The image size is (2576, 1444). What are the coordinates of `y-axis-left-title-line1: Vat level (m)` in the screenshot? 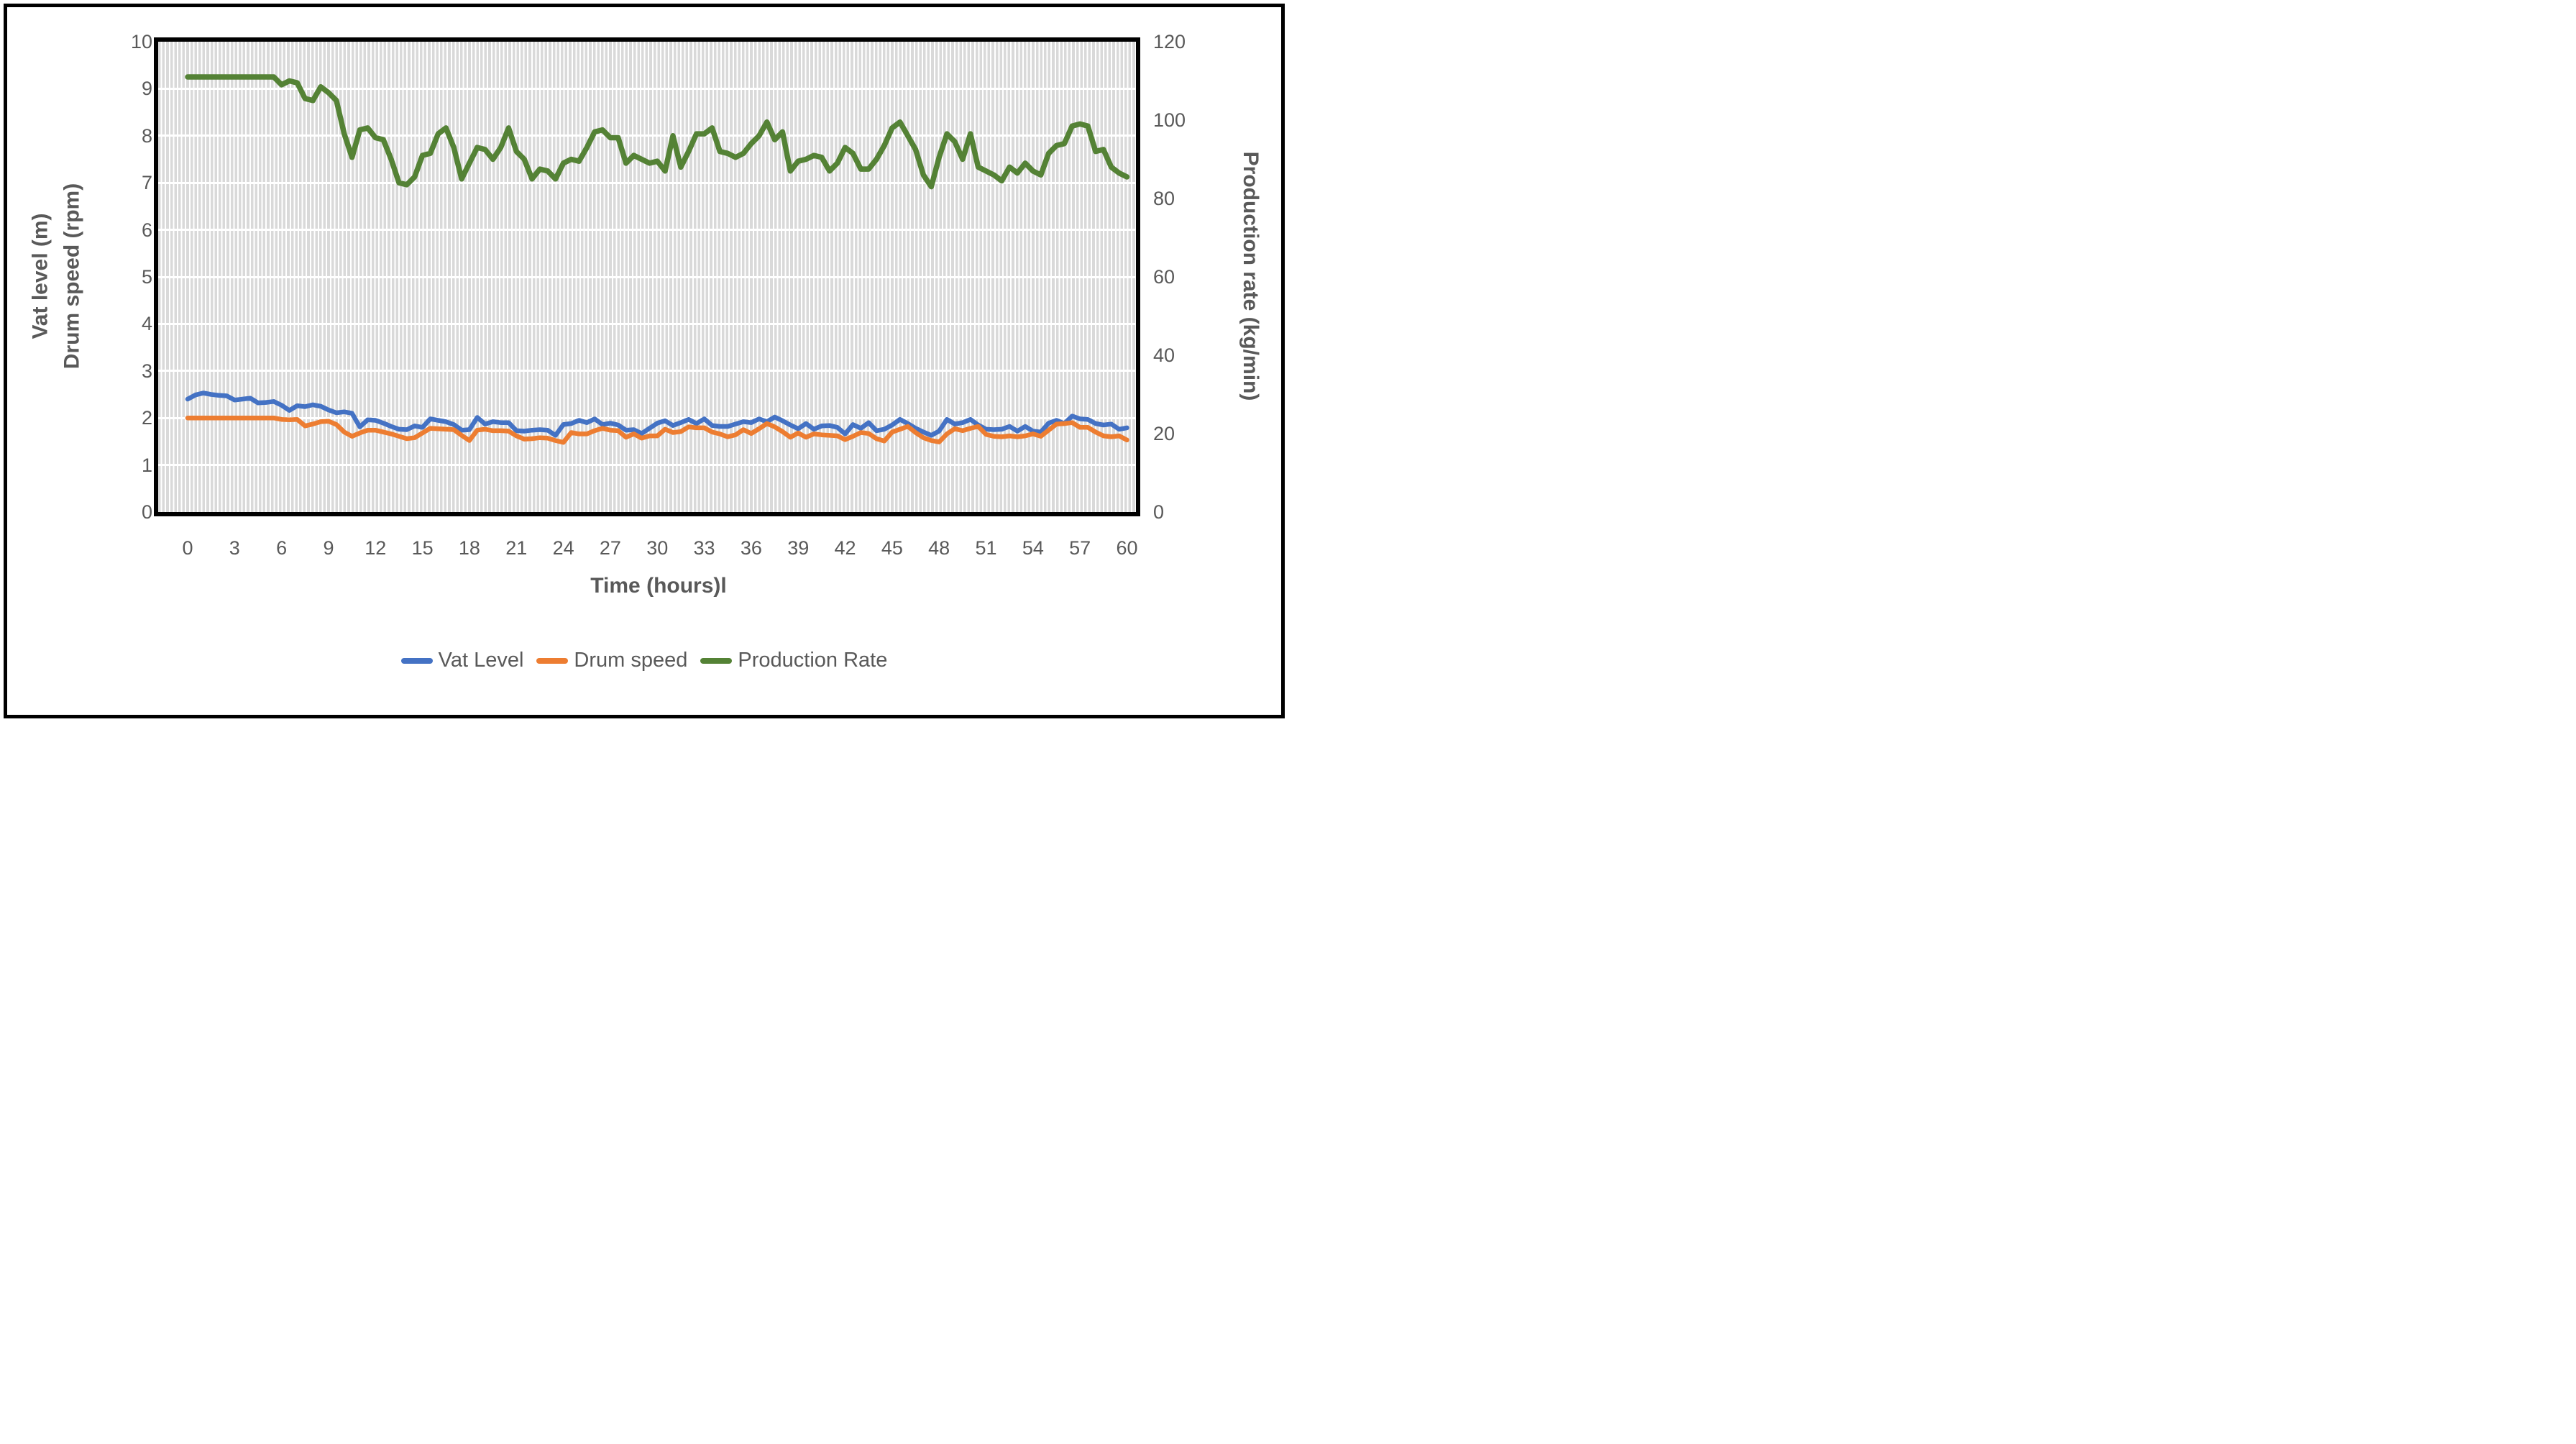 It's located at (40, 276).